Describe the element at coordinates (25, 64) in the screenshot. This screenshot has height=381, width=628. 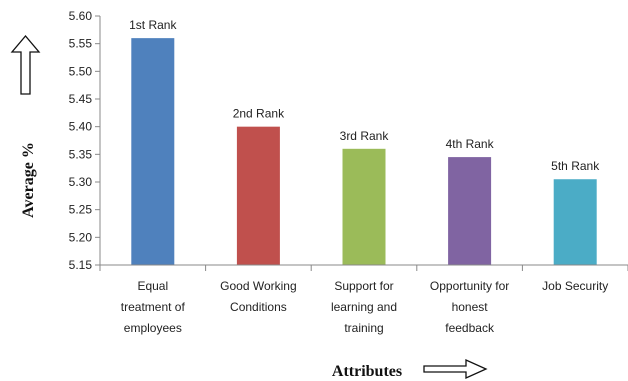
I see `up-arrow-icon` at that location.